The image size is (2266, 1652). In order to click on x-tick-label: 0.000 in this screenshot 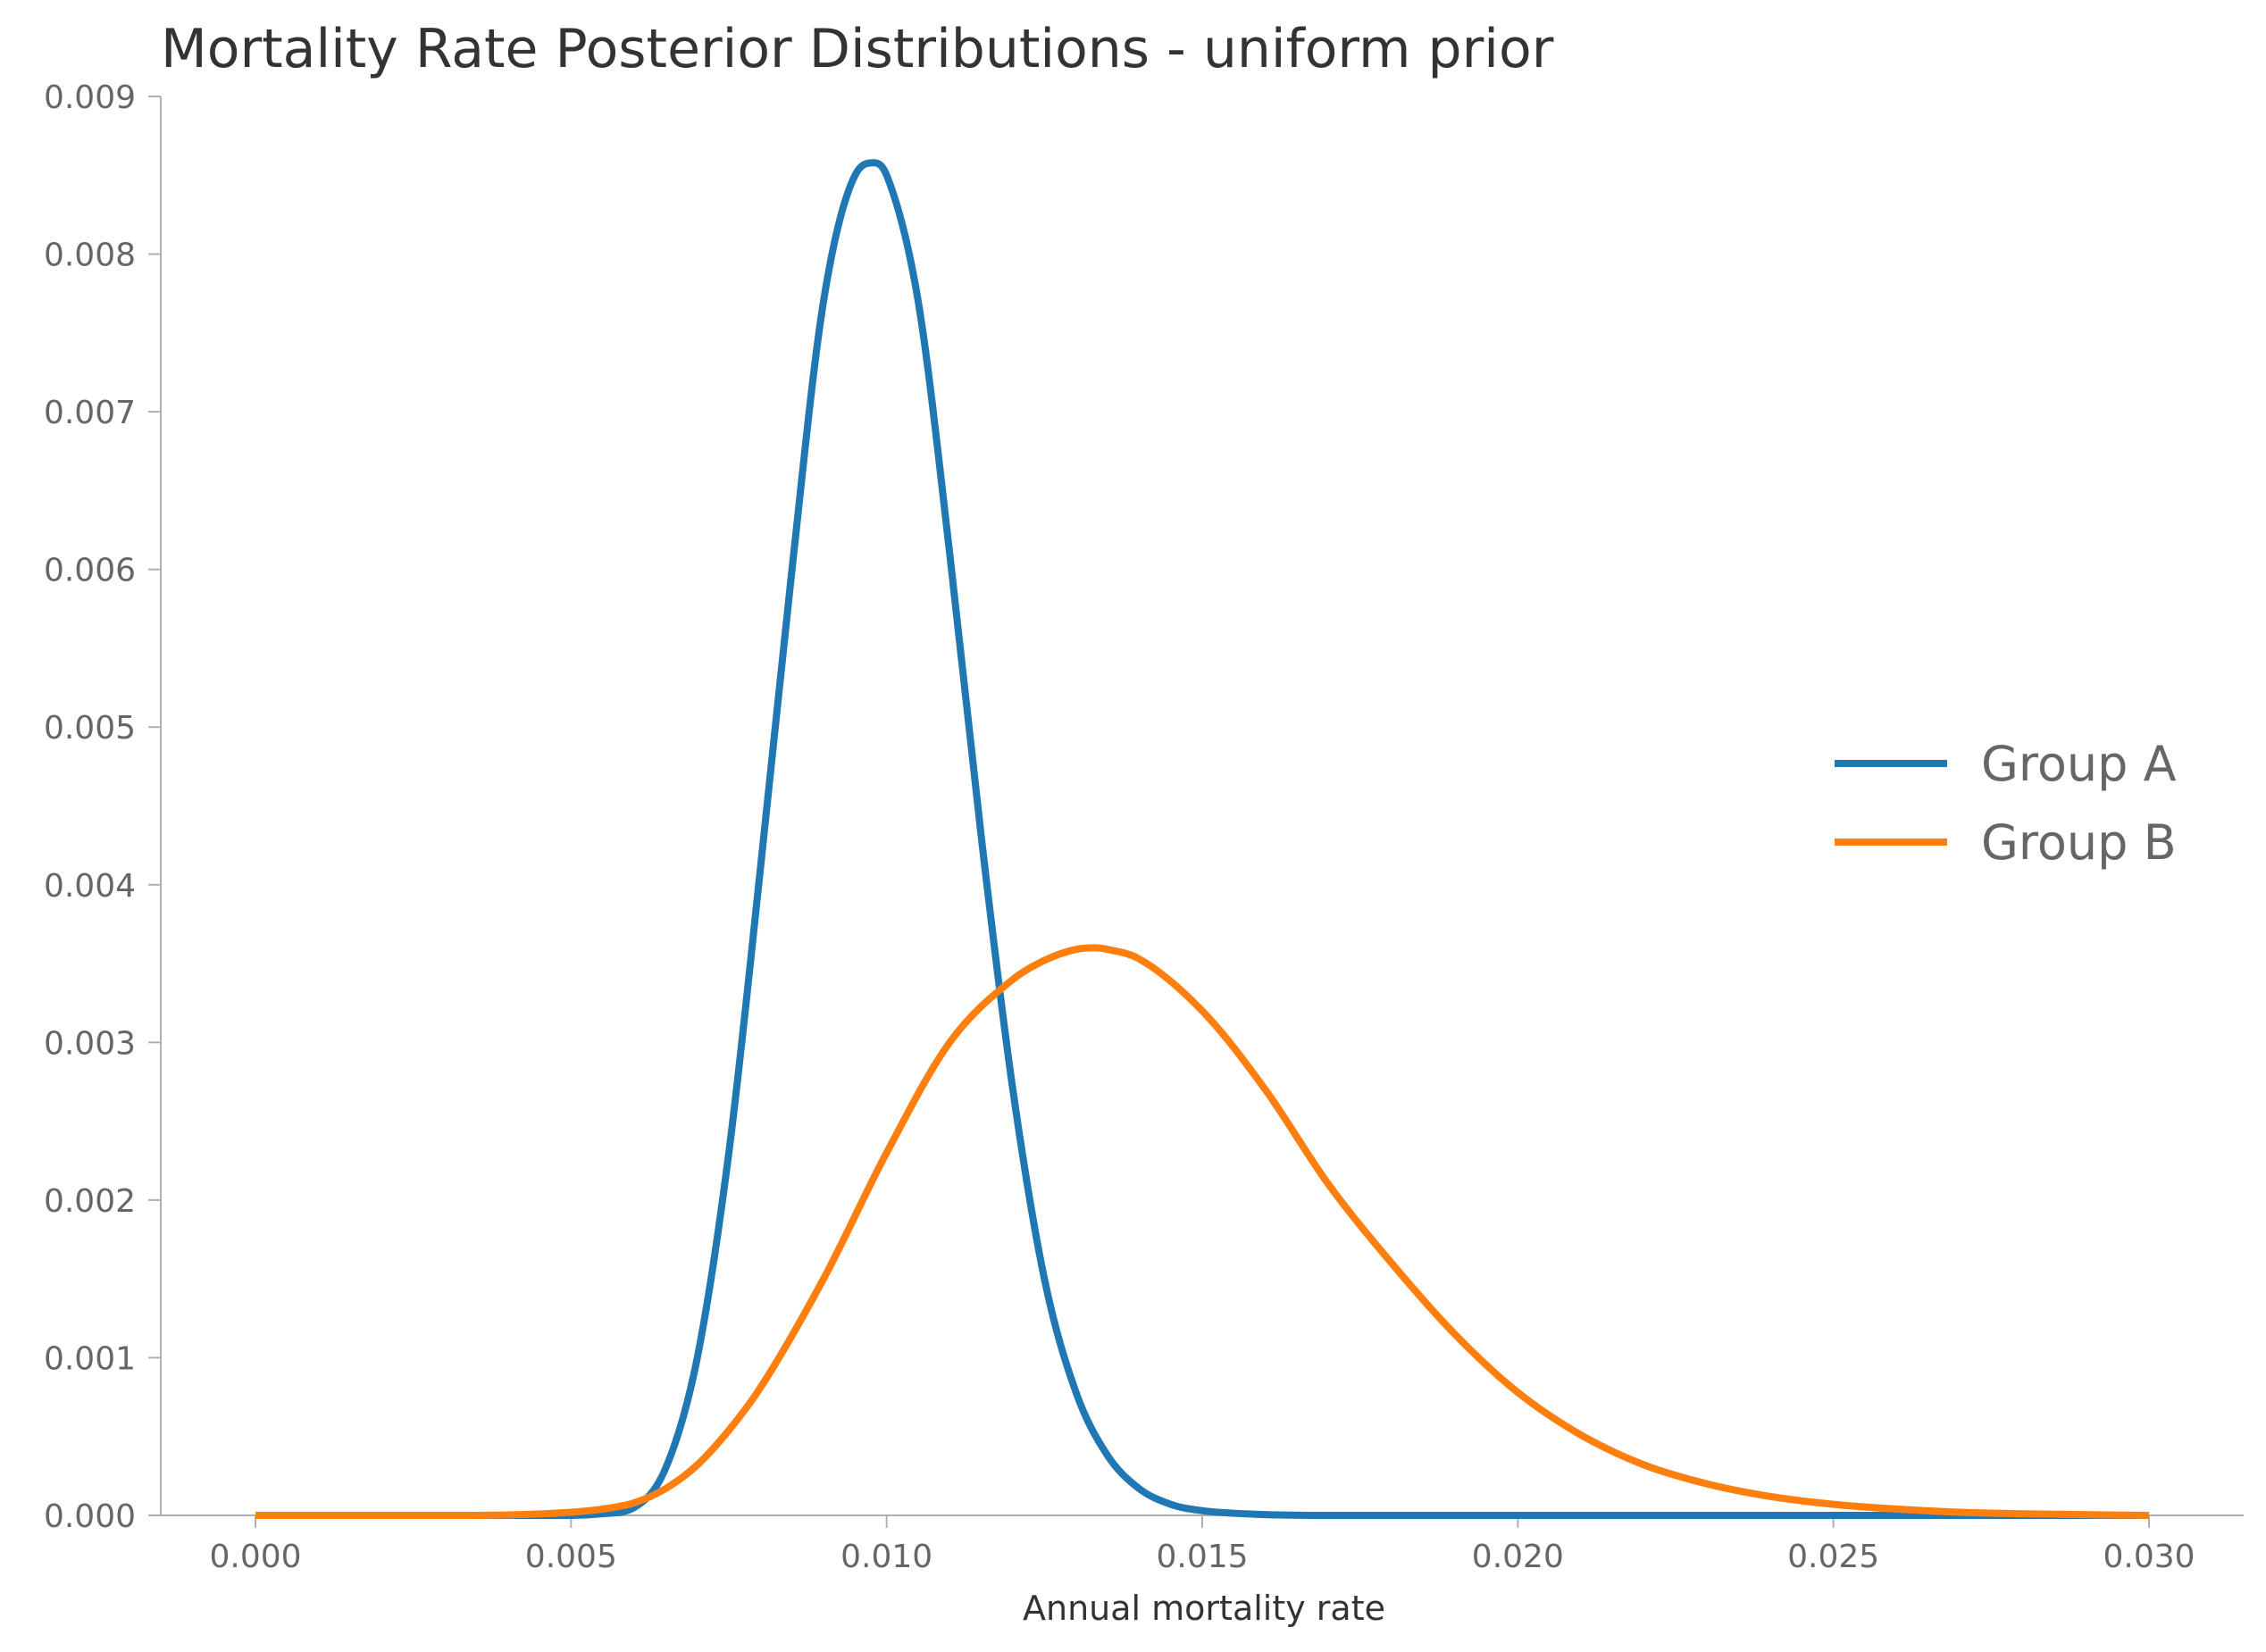, I will do `click(255, 1557)`.